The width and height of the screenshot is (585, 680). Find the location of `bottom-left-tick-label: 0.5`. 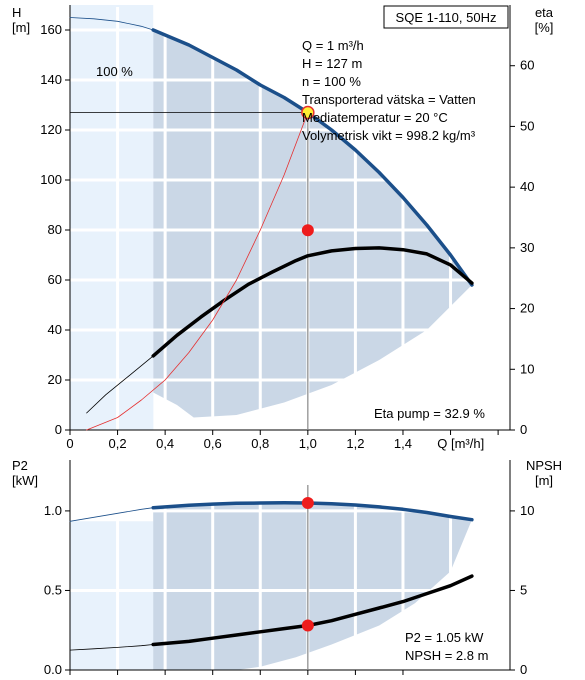

bottom-left-tick-label: 0.5 is located at coordinates (53, 589).